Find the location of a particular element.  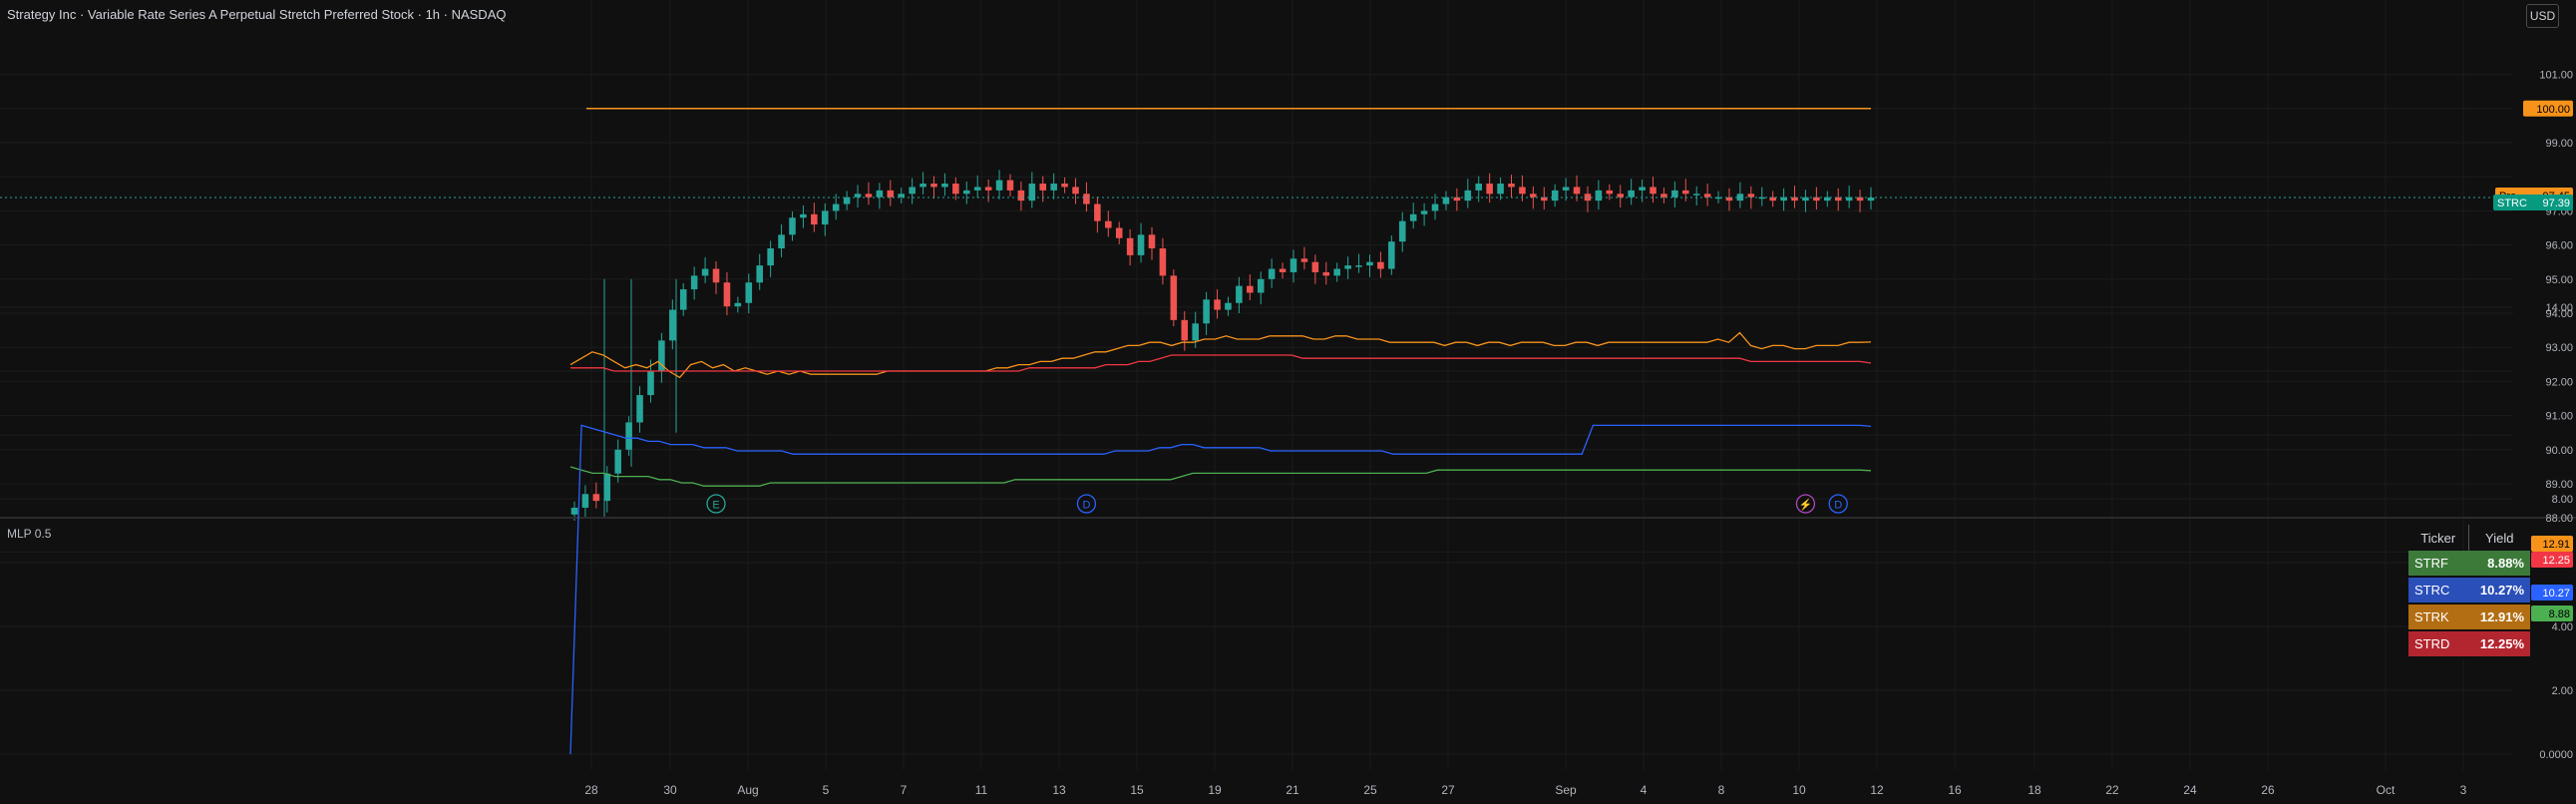

table-row: STRK 12.91% is located at coordinates (2469, 617).